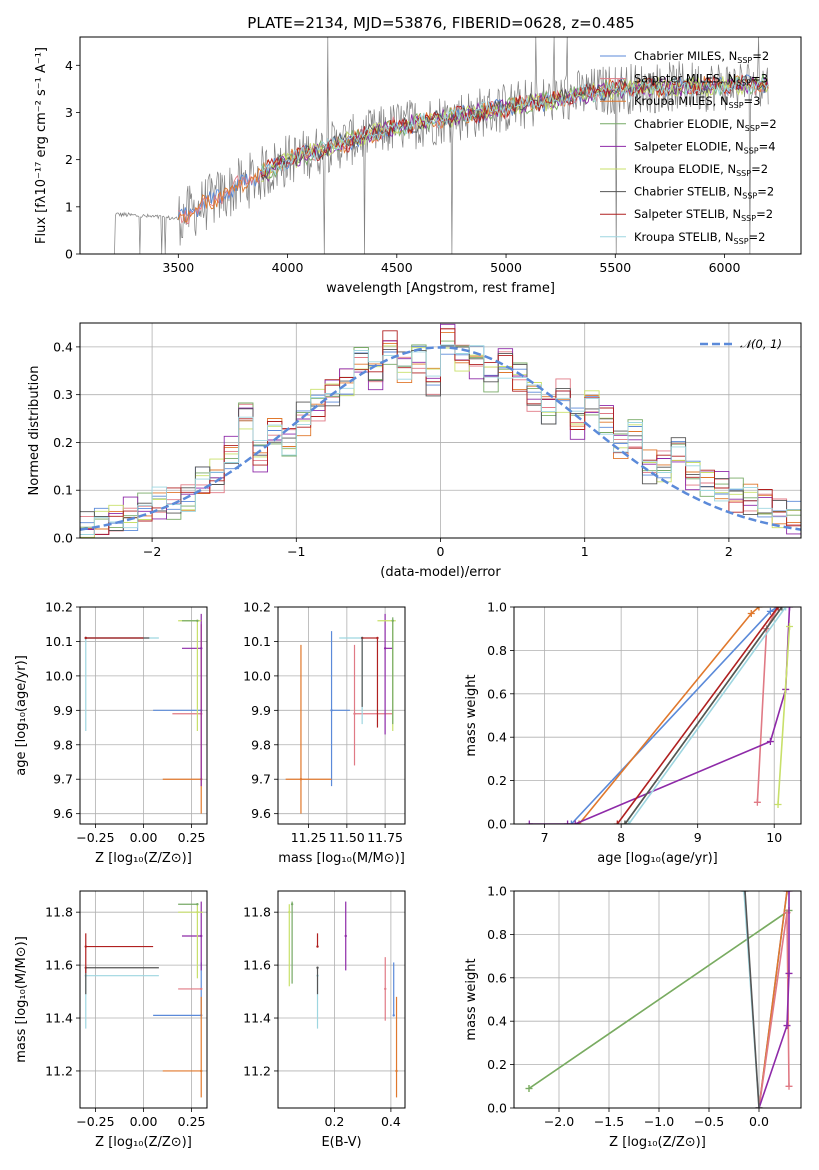  I want to click on y-tick-label: 0.6, so click(497, 693).